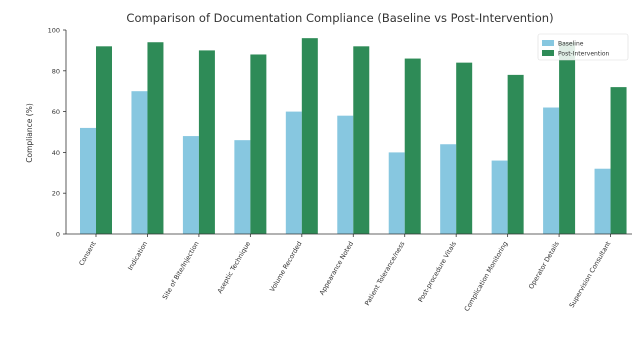  What do you see at coordinates (438, 271) in the screenshot?
I see `x-tick-label: Post-procedure Vitals` at bounding box center [438, 271].